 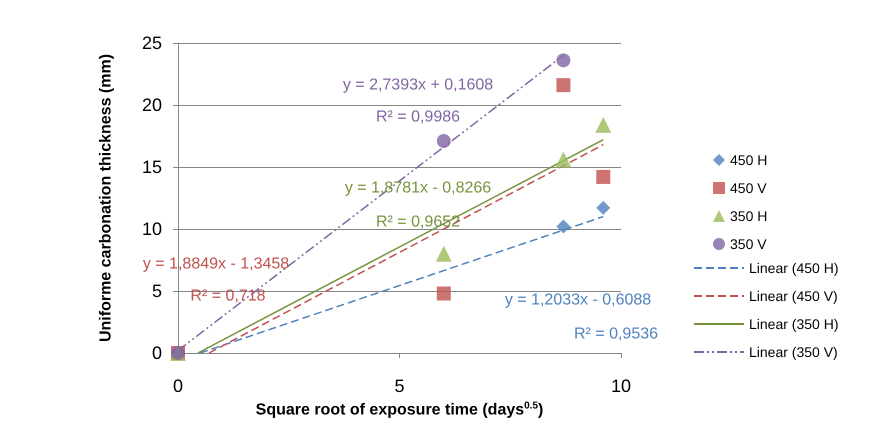 What do you see at coordinates (178, 386) in the screenshot?
I see `x-tick-label: 0` at bounding box center [178, 386].